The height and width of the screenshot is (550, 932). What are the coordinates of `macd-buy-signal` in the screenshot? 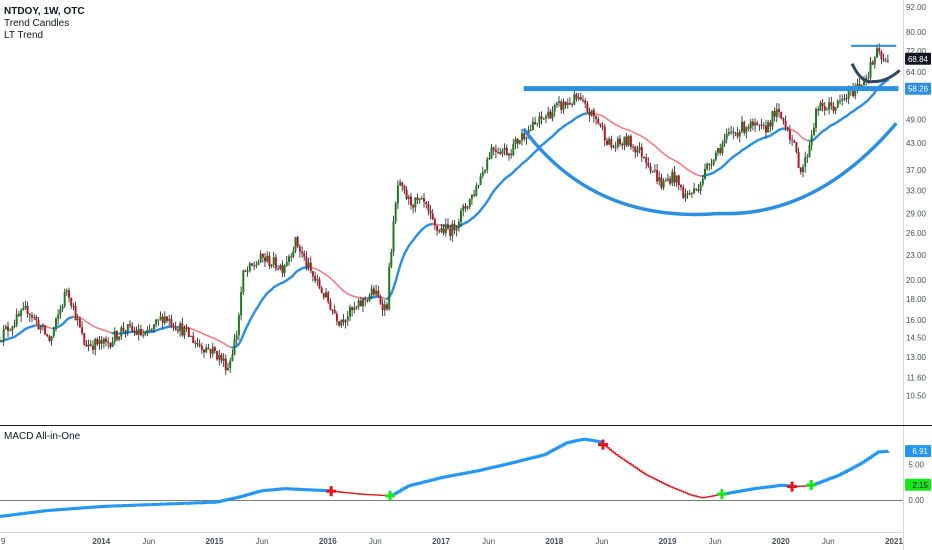 It's located at (390, 495).